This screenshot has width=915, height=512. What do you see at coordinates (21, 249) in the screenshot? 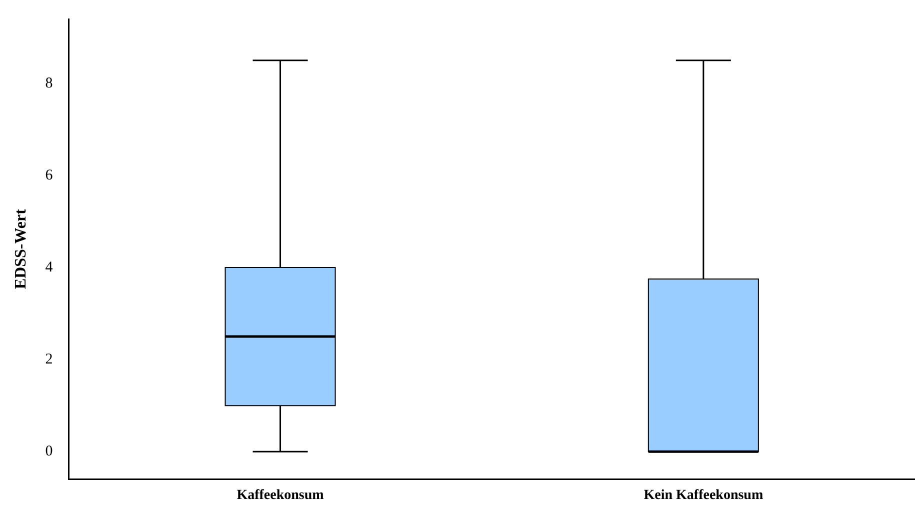
I see `y-axis-title: EDSS-Wert` at bounding box center [21, 249].